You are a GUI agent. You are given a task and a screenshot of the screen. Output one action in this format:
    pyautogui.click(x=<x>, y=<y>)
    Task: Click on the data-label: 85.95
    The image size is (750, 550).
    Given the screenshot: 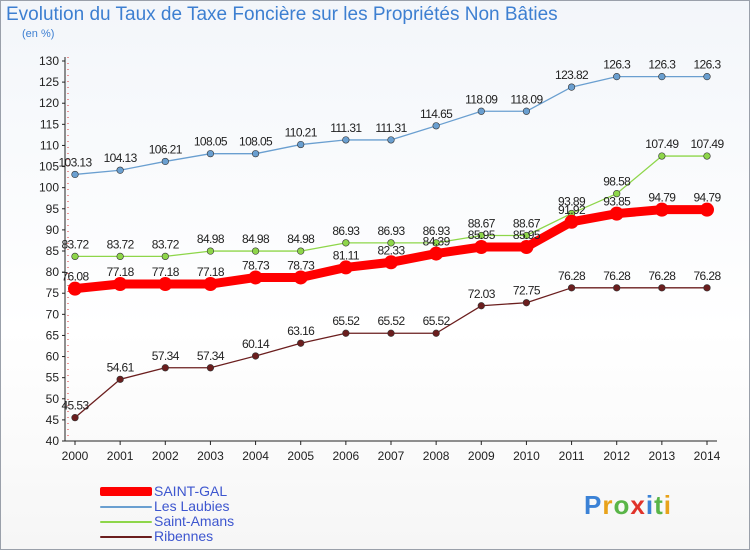 What is the action you would take?
    pyautogui.click(x=482, y=235)
    